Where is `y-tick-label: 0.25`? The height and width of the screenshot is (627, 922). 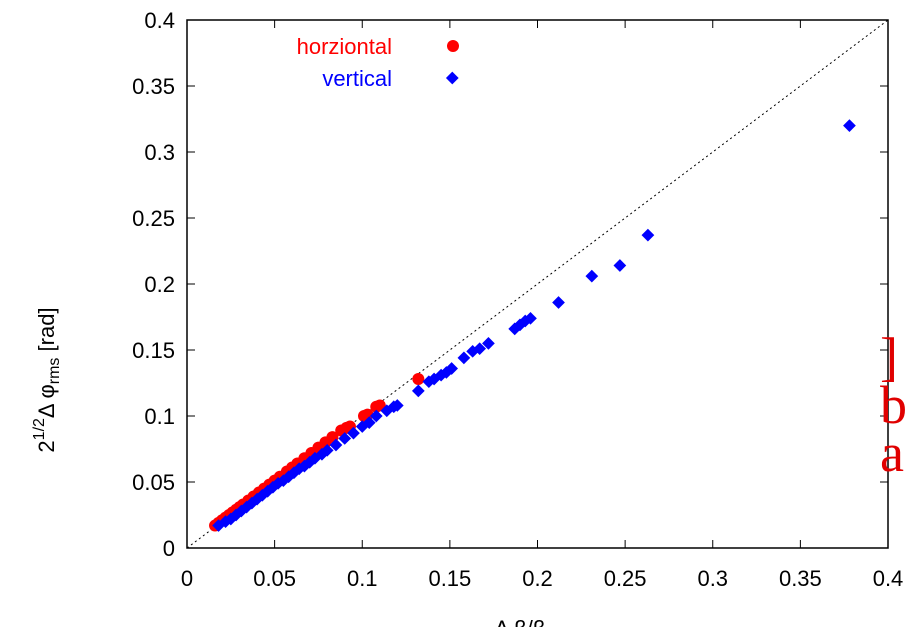 y-tick-label: 0.25 is located at coordinates (153, 218).